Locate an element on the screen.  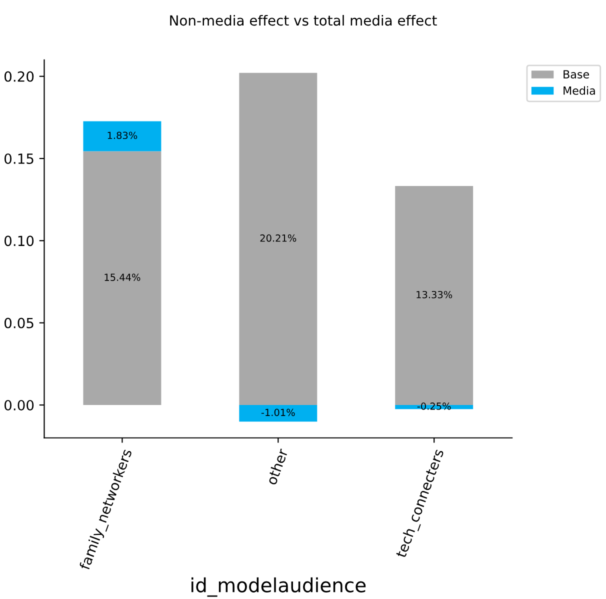
data-label: 1.83% is located at coordinates (123, 136).